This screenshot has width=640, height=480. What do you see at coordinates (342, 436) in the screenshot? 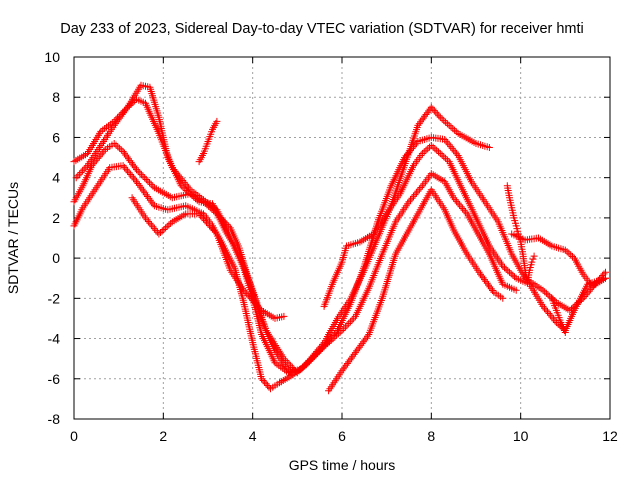
I see `x-tick-label: 6` at bounding box center [342, 436].